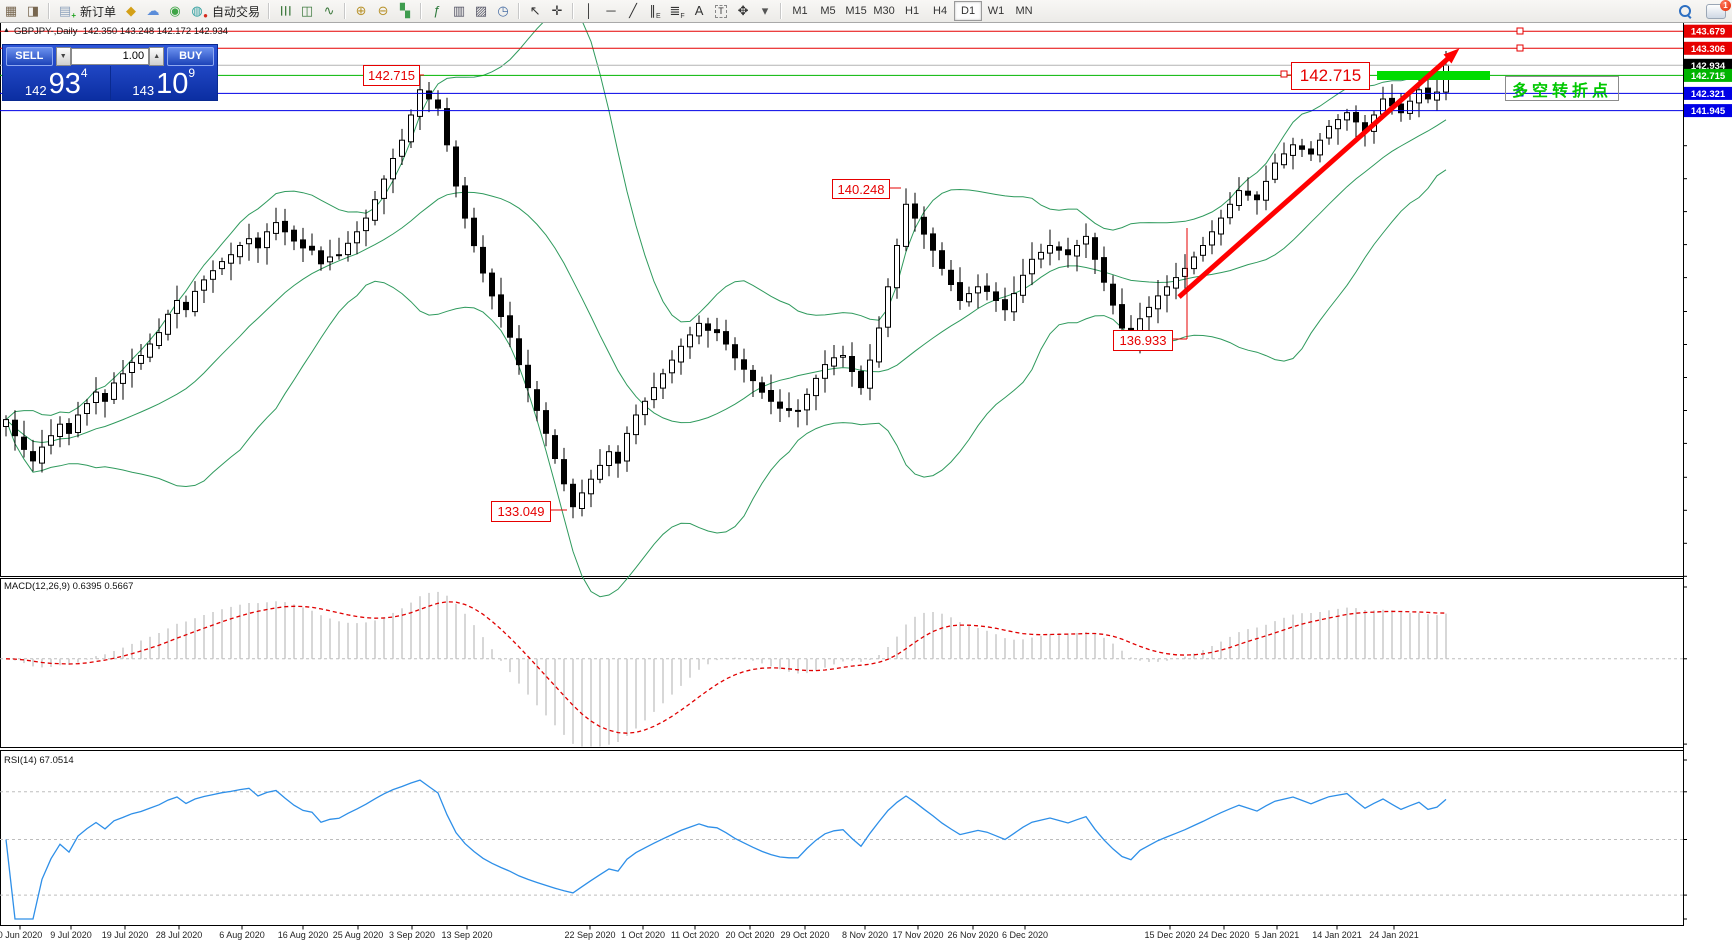 This screenshot has width=1732, height=942. I want to click on price-tag-142.321, so click(1708, 93).